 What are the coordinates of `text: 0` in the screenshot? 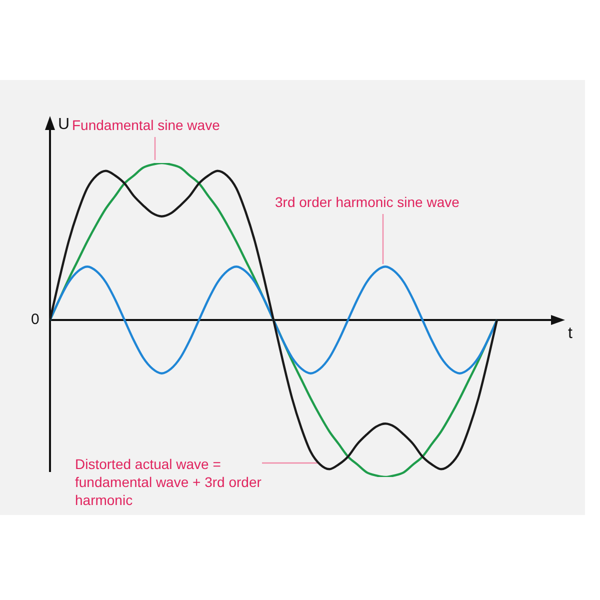 It's located at (35, 320).